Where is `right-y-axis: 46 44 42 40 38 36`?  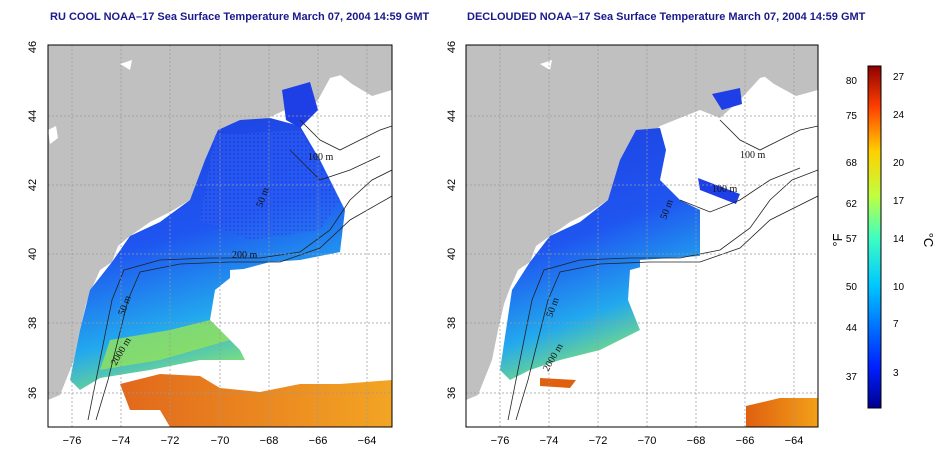
right-y-axis: 46 44 42 40 38 36 is located at coordinates (452, 220).